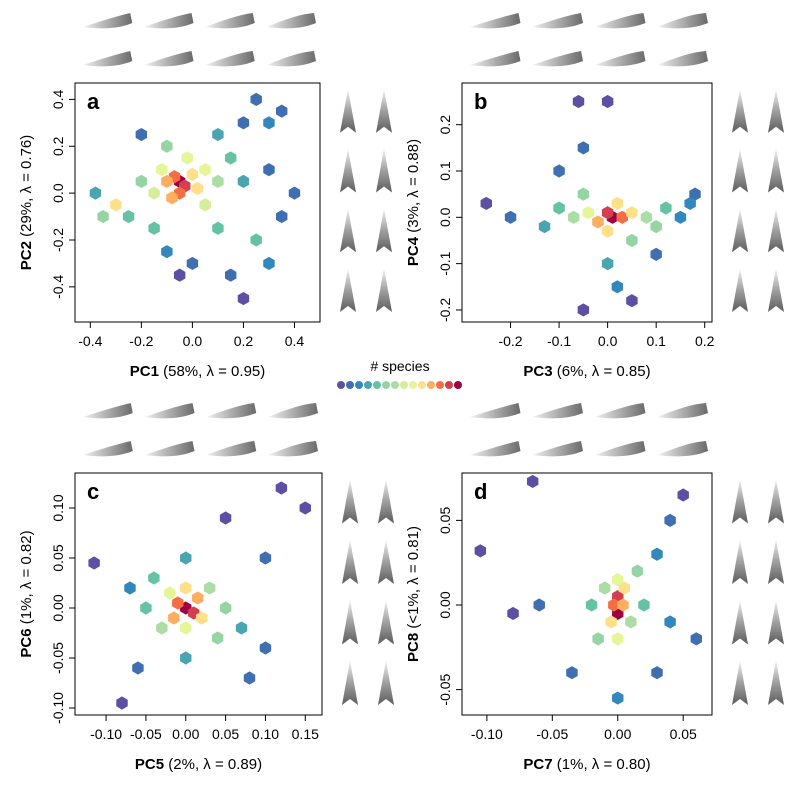  What do you see at coordinates (586, 371) in the screenshot?
I see `x-axis-title: PC3 (6%, λ = 0.85)` at bounding box center [586, 371].